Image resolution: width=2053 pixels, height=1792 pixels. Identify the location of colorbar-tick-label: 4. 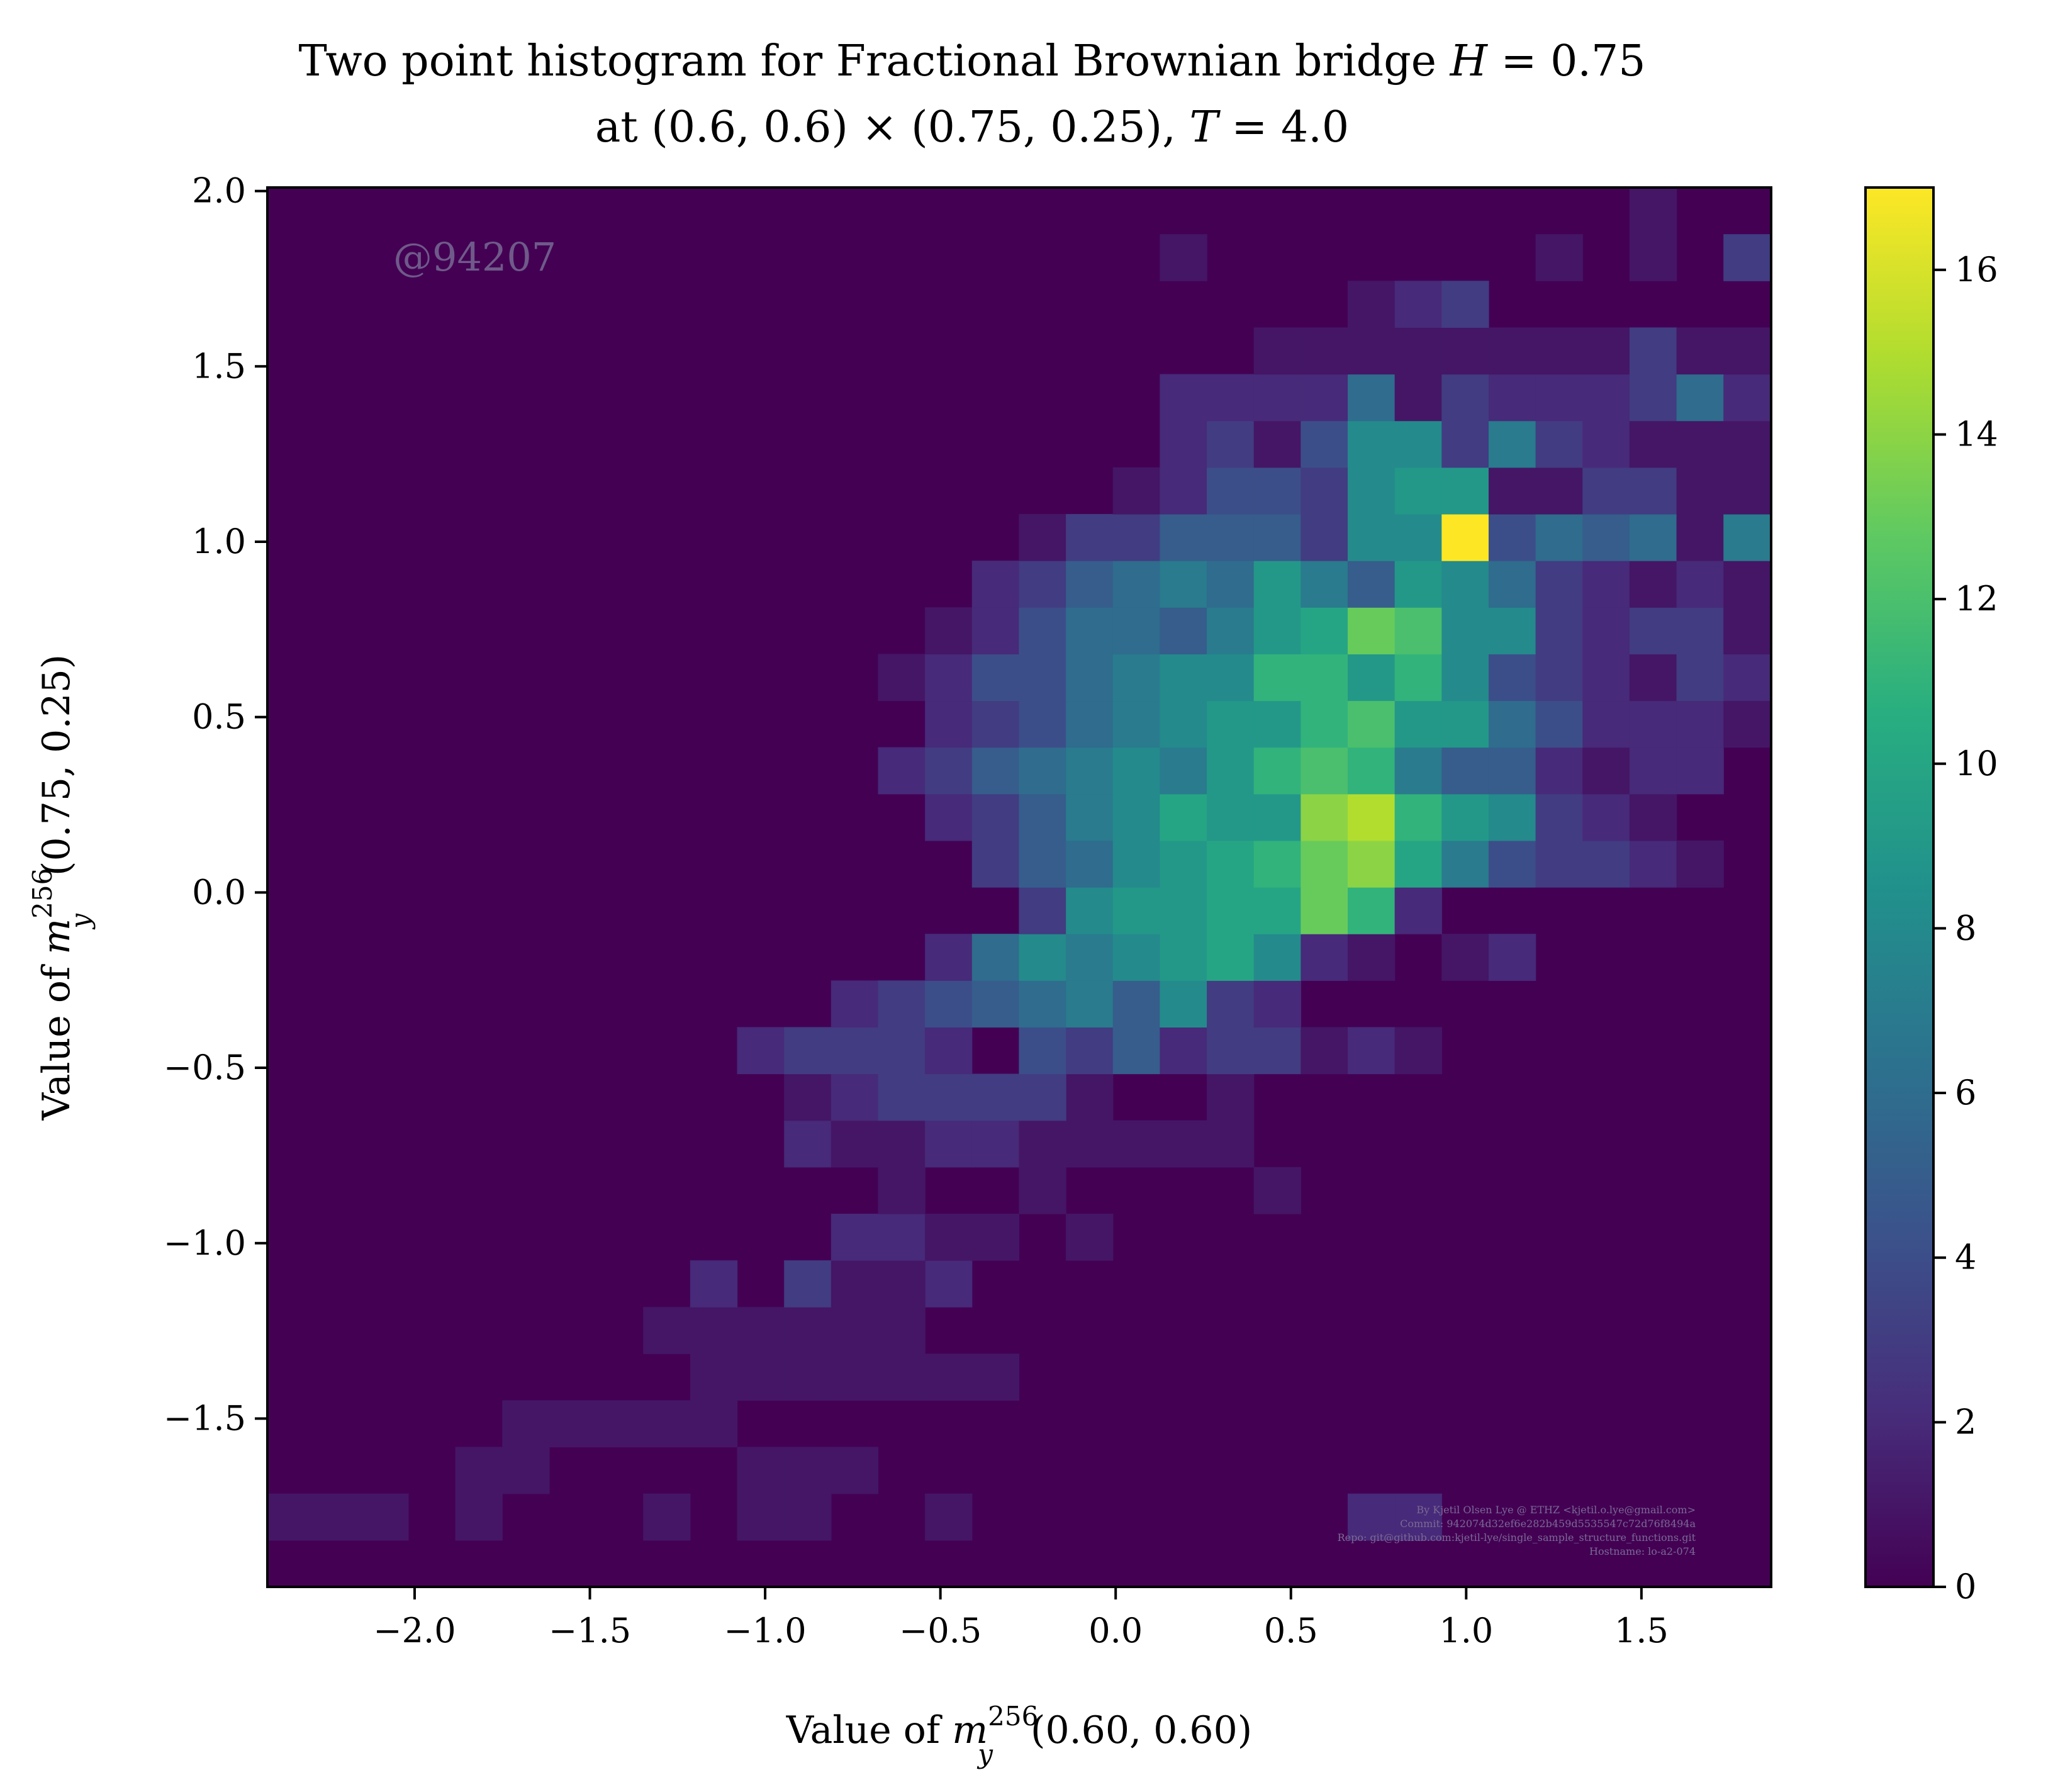
(1966, 1257).